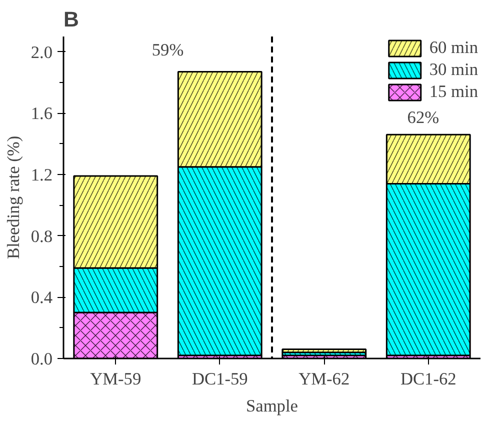 Image resolution: width=496 pixels, height=423 pixels. Describe the element at coordinates (13, 198) in the screenshot. I see `y-axis-title: Bleeding rate (%)` at that location.